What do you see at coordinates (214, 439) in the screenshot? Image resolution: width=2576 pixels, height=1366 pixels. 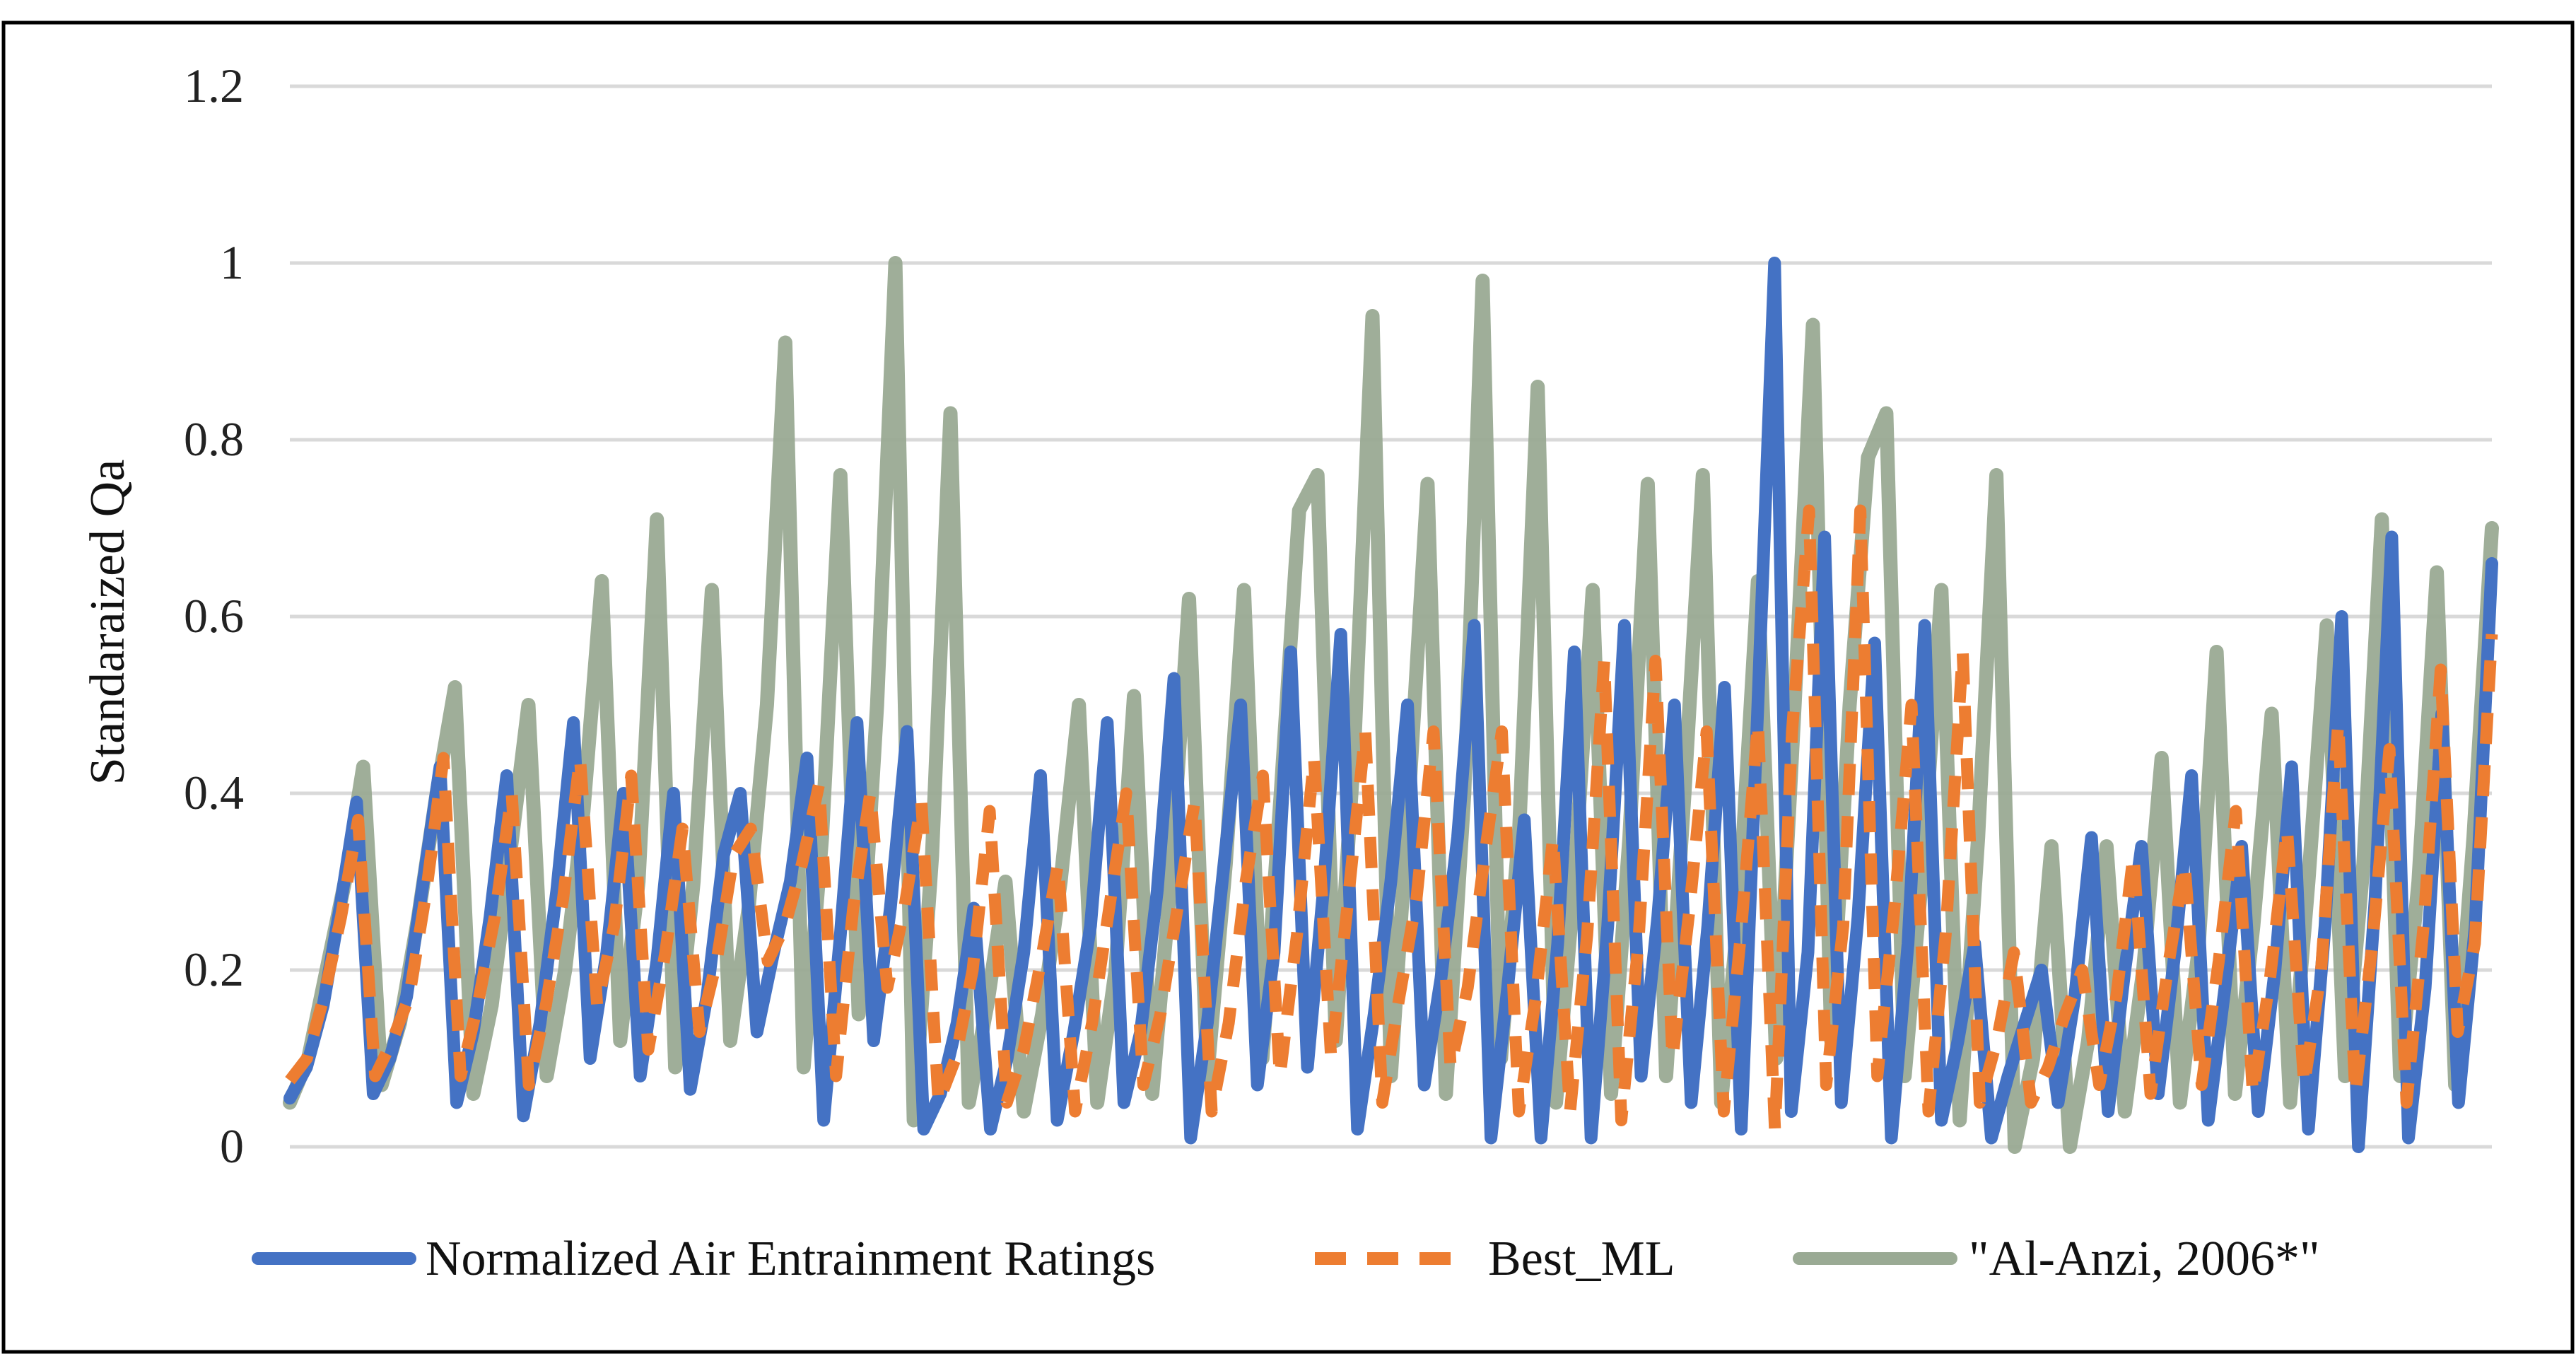 I see `y-tick-label-4: 0.8` at bounding box center [214, 439].